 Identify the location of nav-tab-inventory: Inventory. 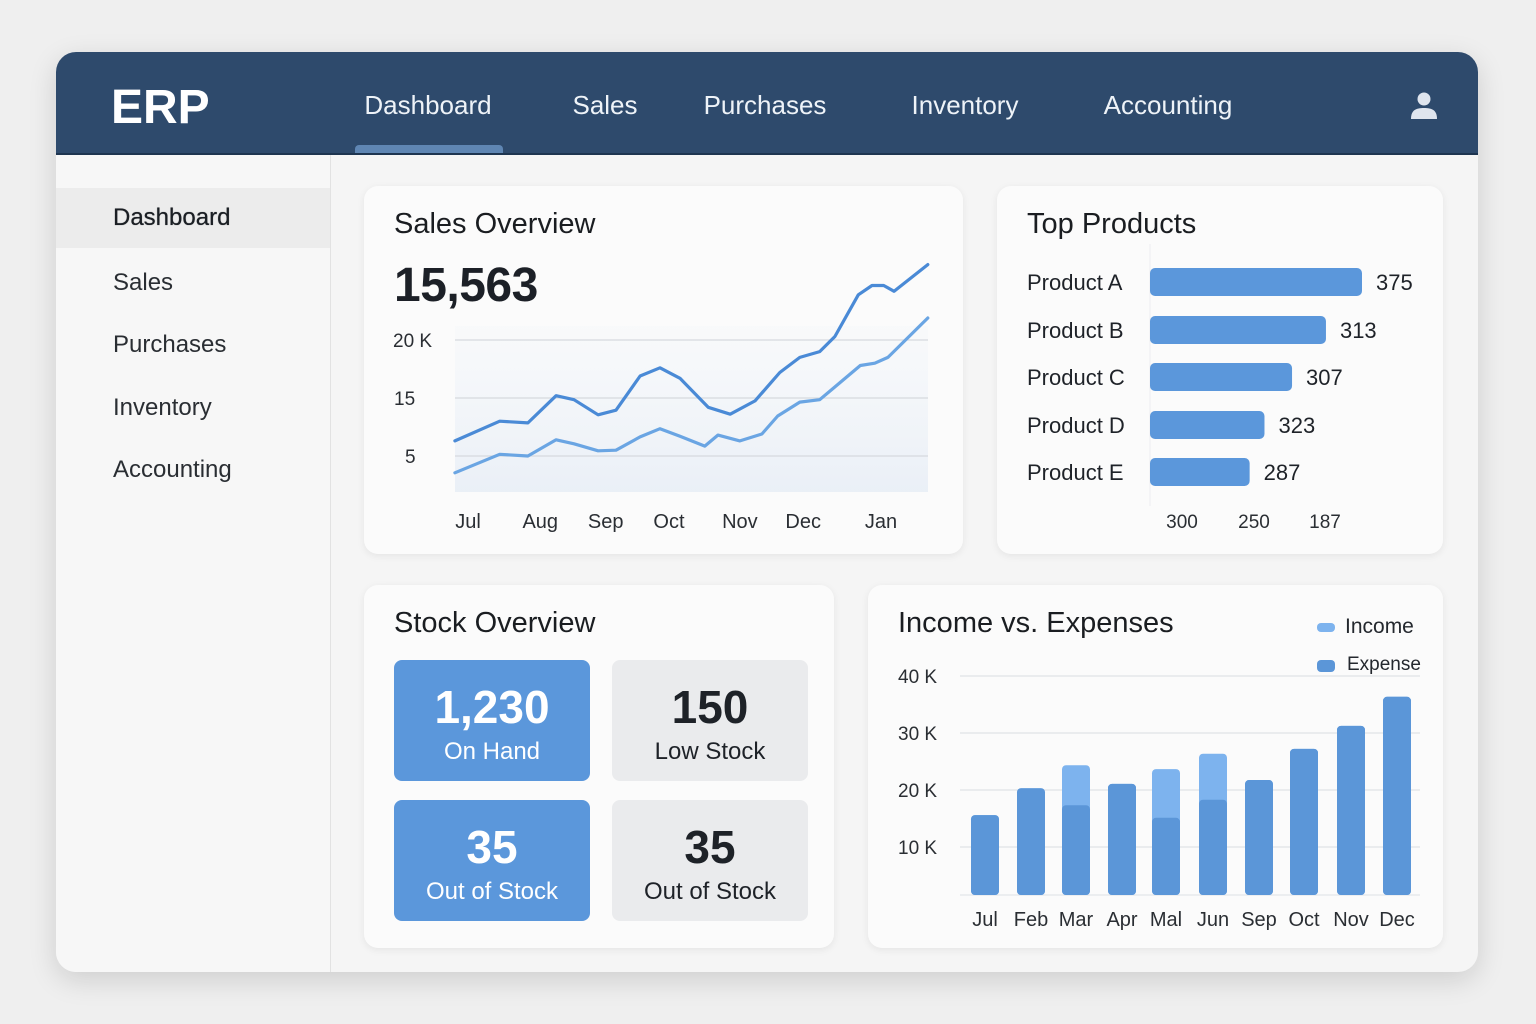
(965, 105).